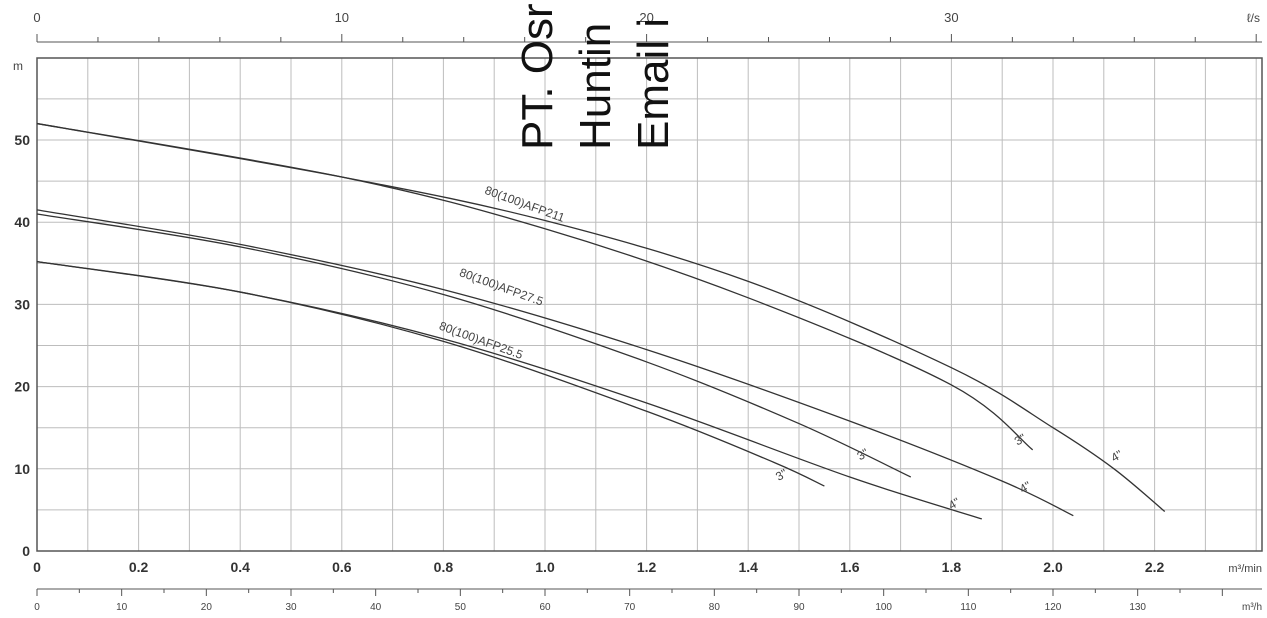  Describe the element at coordinates (18, 66) in the screenshot. I see `y-axis-unit: m` at that location.